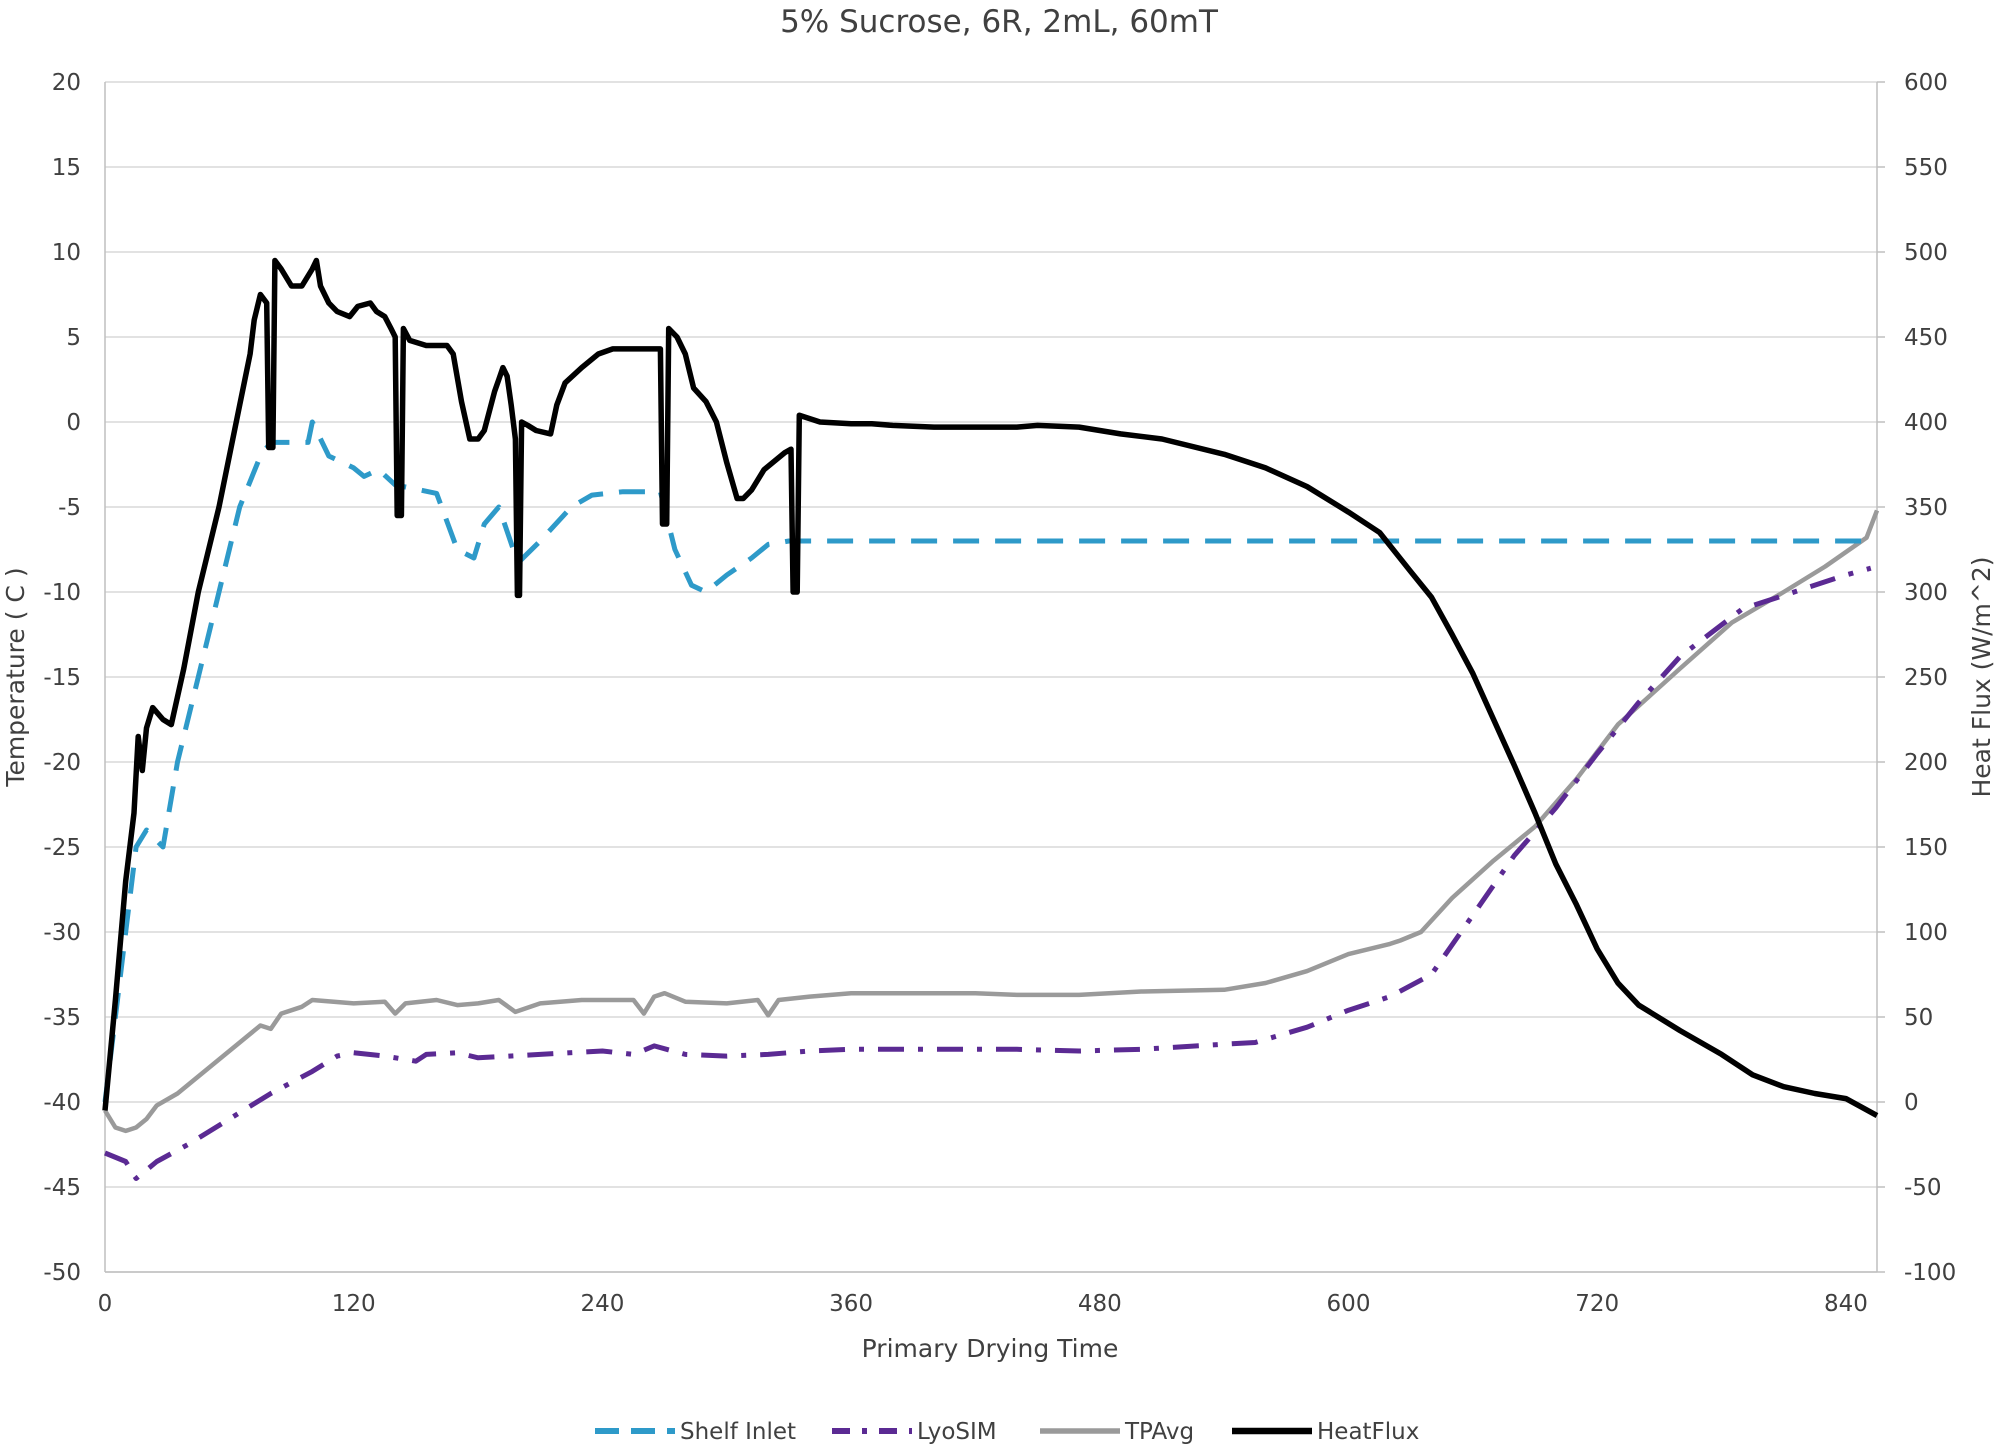 This screenshot has height=1450, width=1999. Describe the element at coordinates (983, 1304) in the screenshot. I see `x-axis-ticks: 0 120 240 360 480 600 720 840` at that location.